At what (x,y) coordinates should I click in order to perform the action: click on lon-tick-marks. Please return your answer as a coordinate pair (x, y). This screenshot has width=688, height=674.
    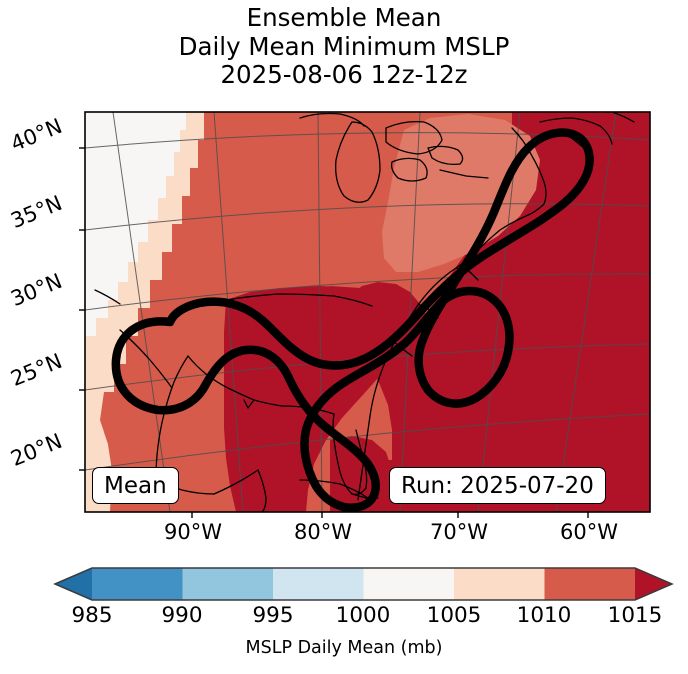
    Looking at the image, I should click on (390, 515).